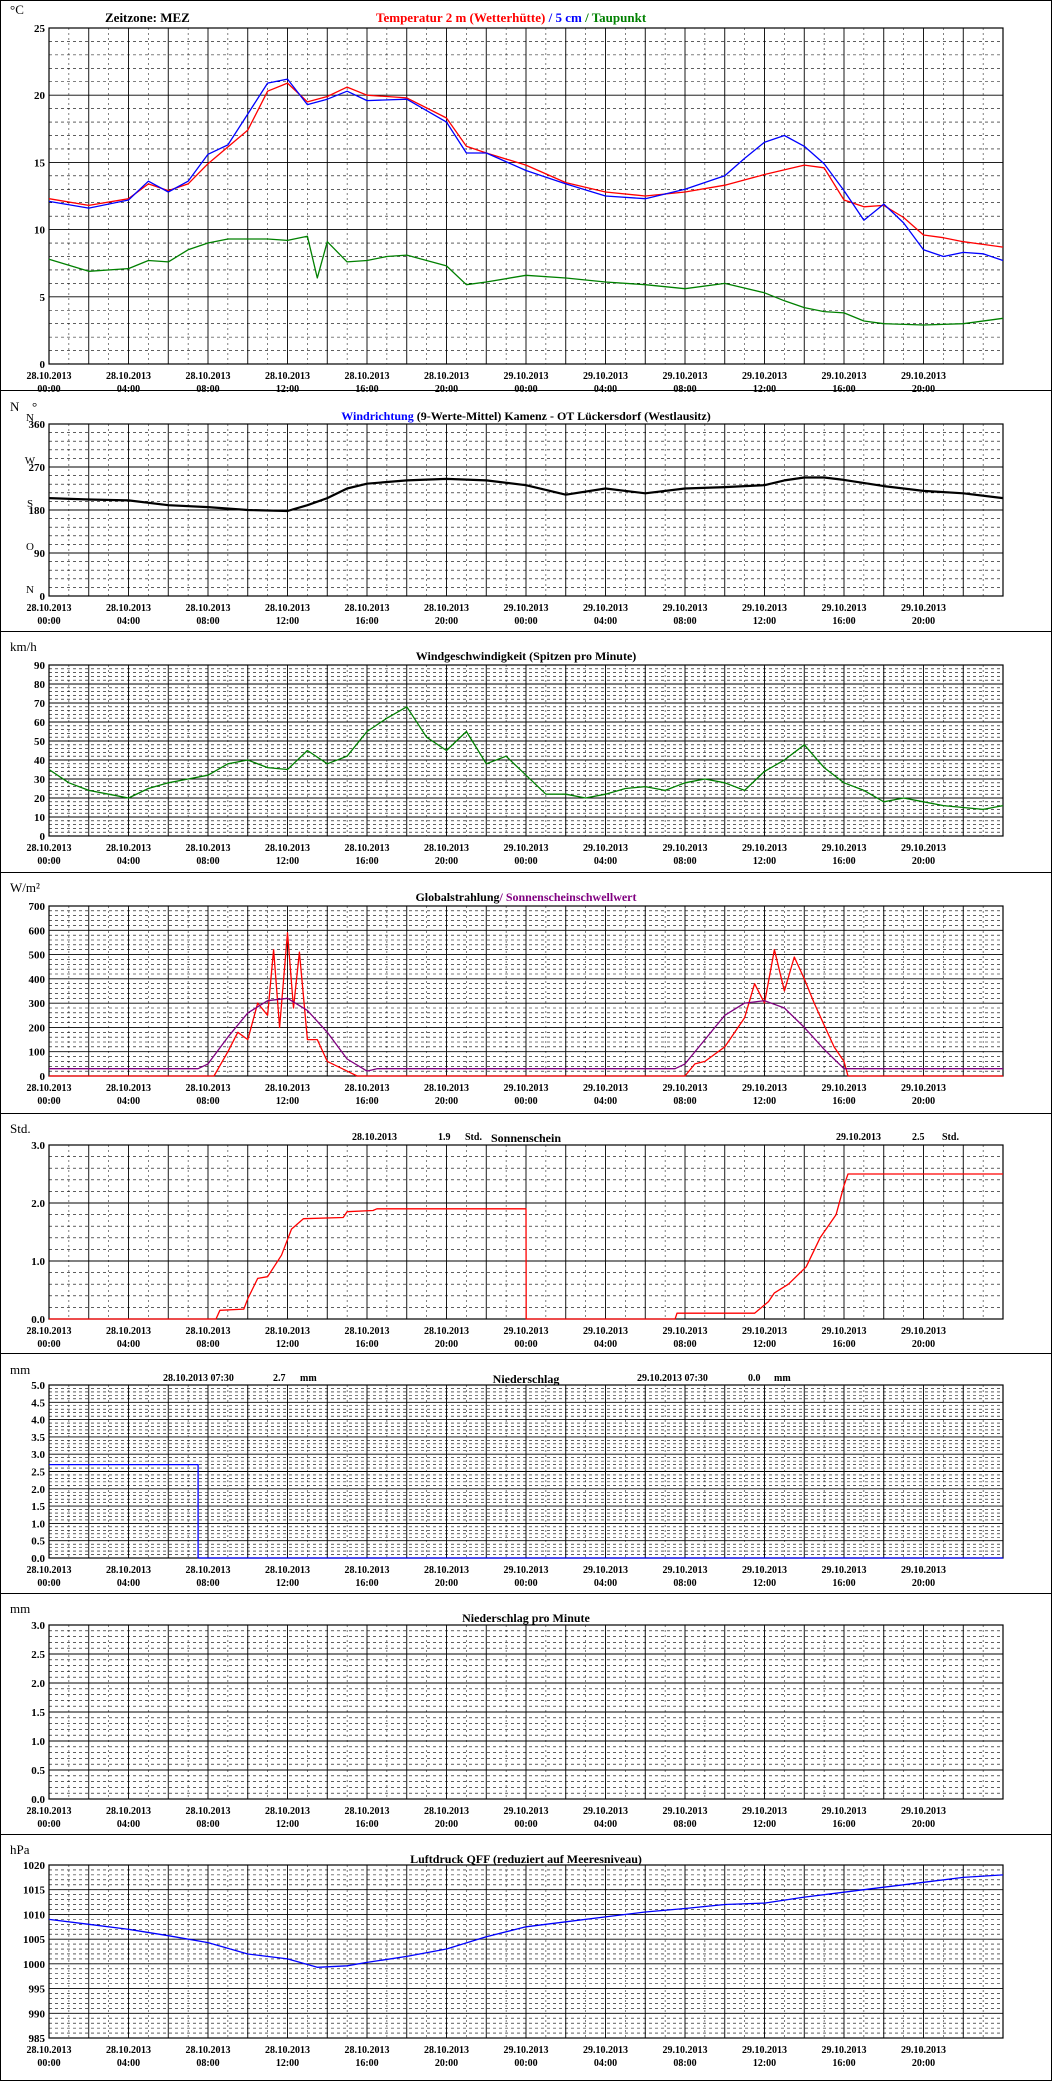 Image resolution: width=1052 pixels, height=2081 pixels. I want to click on y-unit-label: km/h, so click(23, 646).